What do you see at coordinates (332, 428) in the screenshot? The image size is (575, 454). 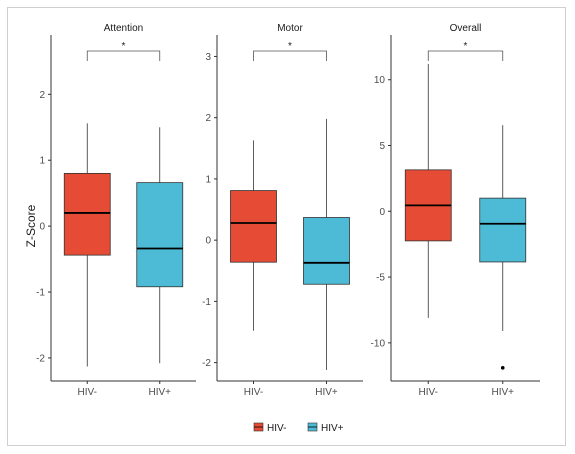 I see `legend-label: HIV+` at bounding box center [332, 428].